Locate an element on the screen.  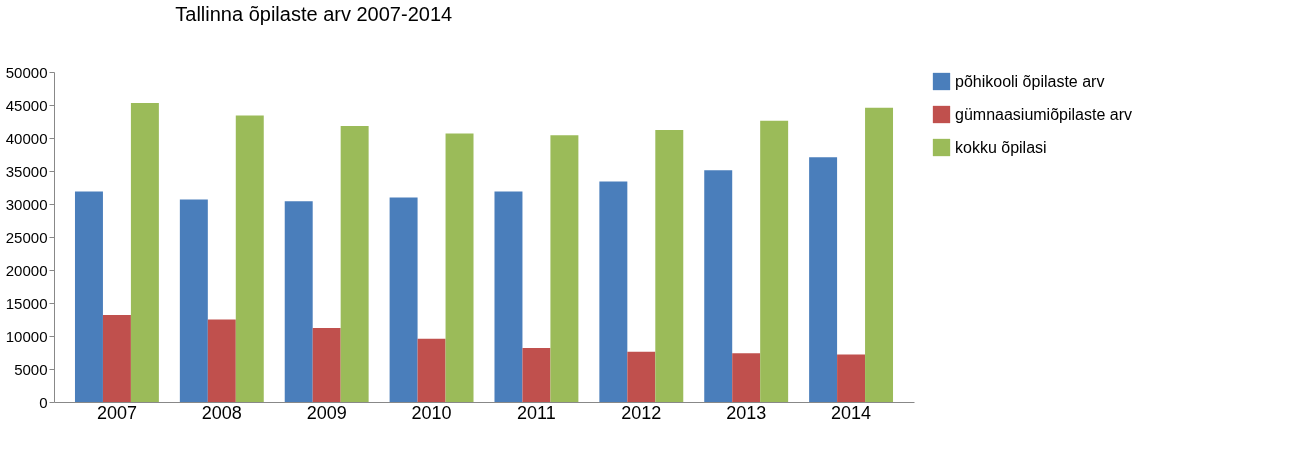
y-tick-label: 10000 is located at coordinates (26, 336).